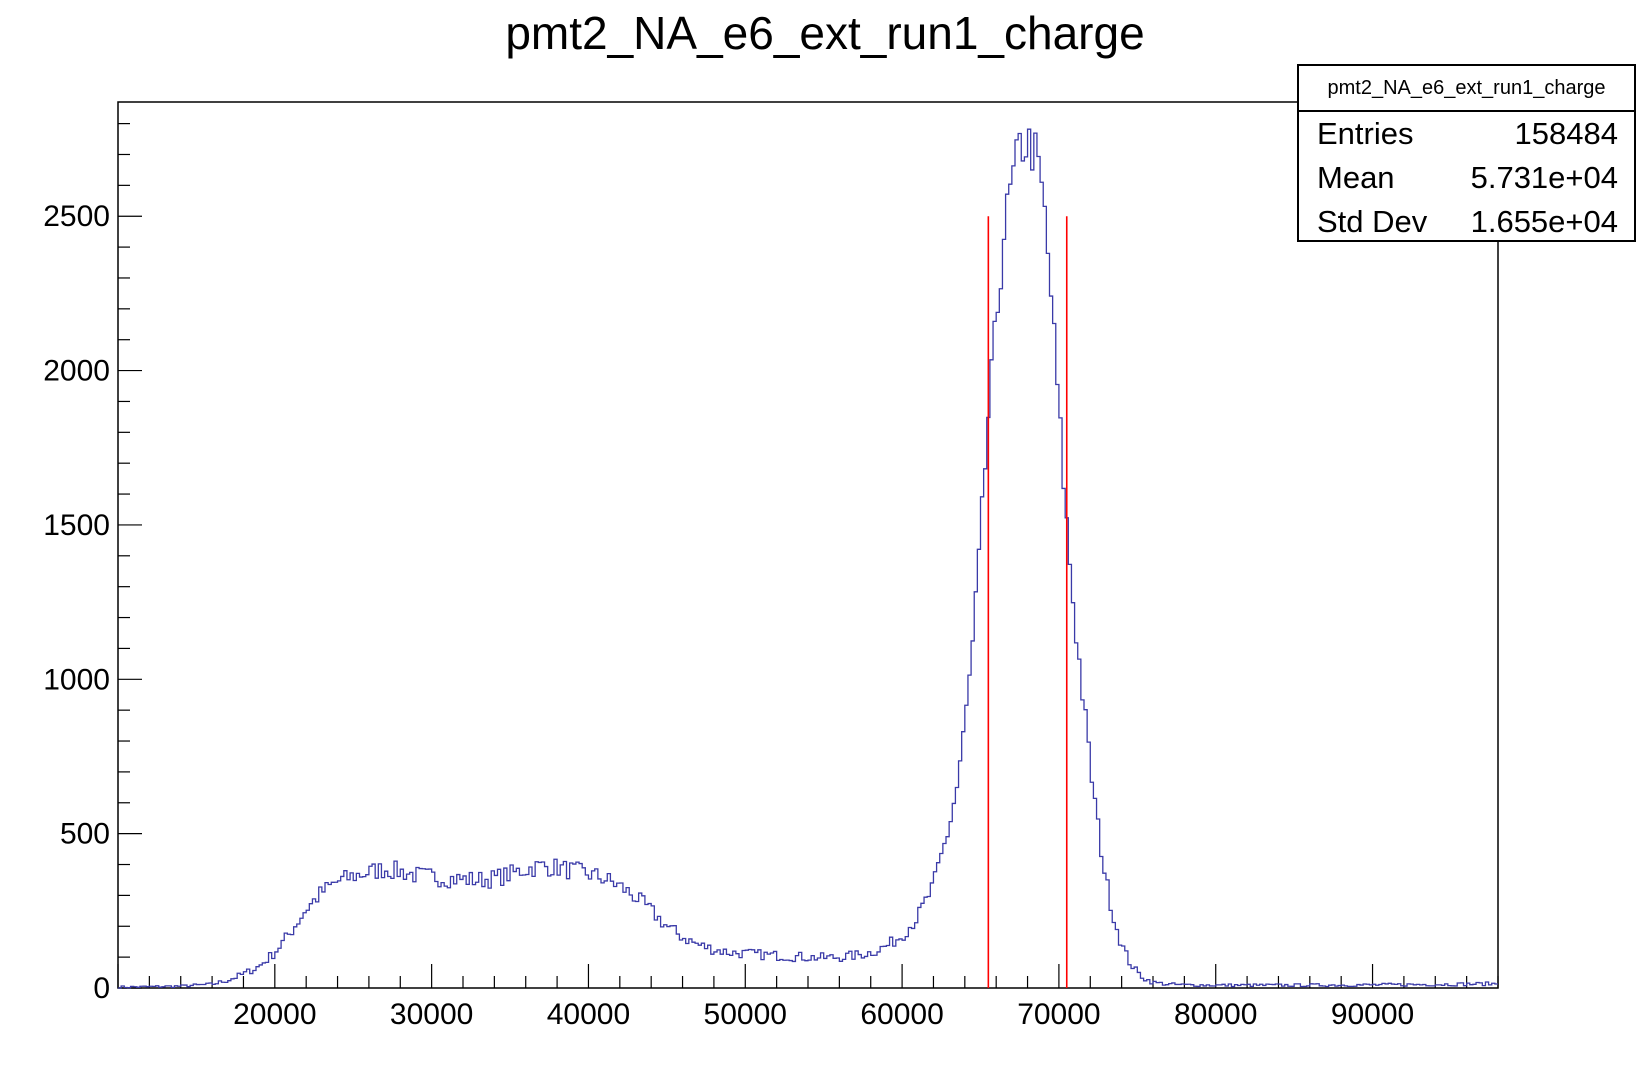 This screenshot has height=1088, width=1650. Describe the element at coordinates (1215, 1014) in the screenshot. I see `x-tick-label: 80000` at that location.